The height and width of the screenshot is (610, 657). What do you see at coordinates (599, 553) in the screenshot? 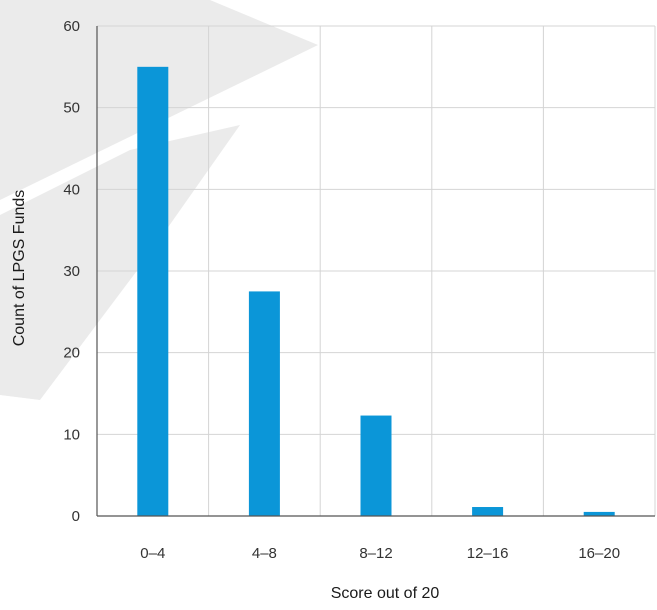
I see `x-tick-label: 16–20` at bounding box center [599, 553].